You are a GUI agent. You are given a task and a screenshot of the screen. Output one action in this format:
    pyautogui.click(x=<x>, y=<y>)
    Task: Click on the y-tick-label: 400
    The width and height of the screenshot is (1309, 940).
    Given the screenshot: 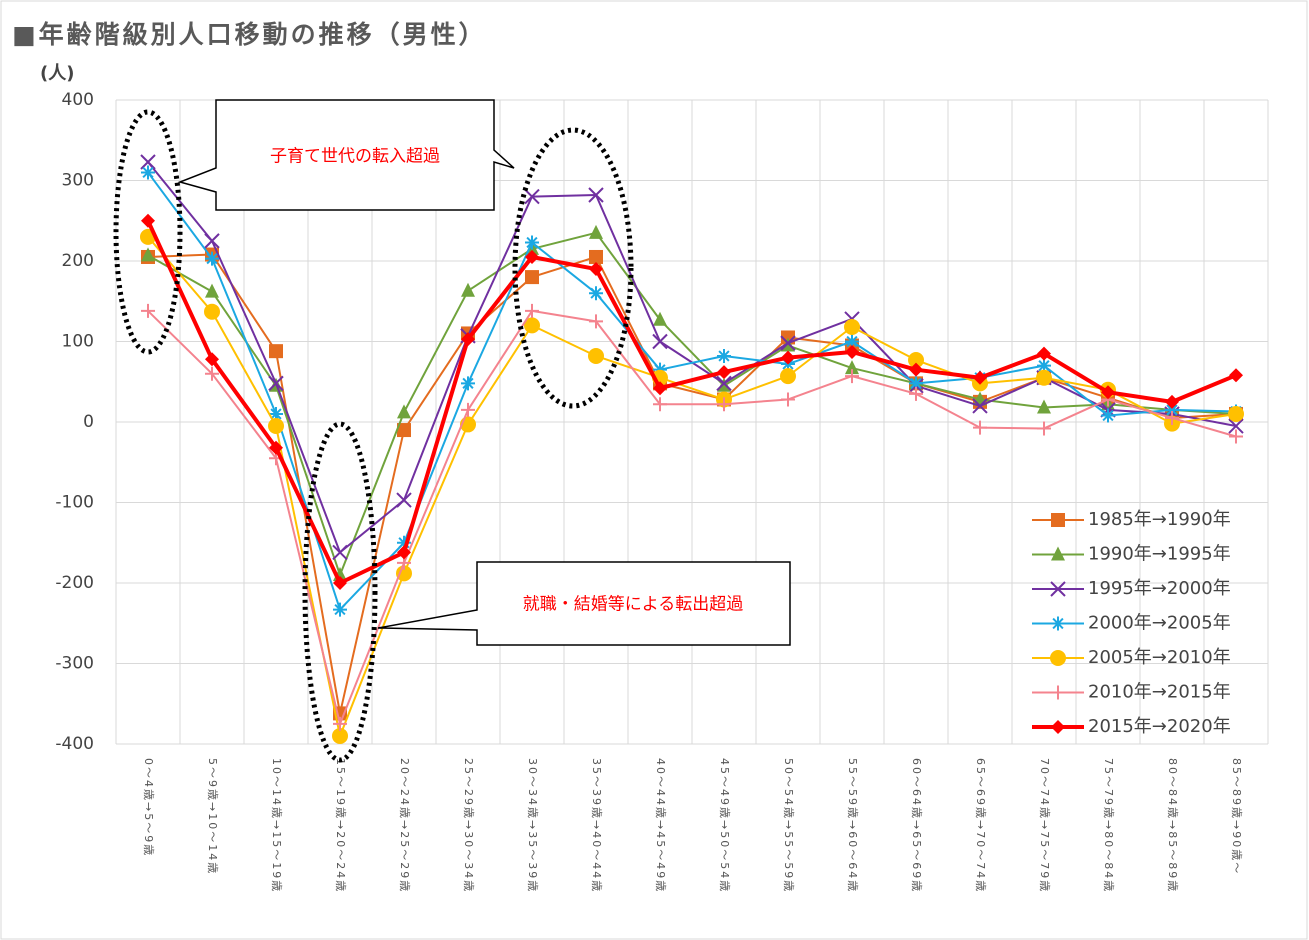 What is the action you would take?
    pyautogui.click(x=78, y=100)
    